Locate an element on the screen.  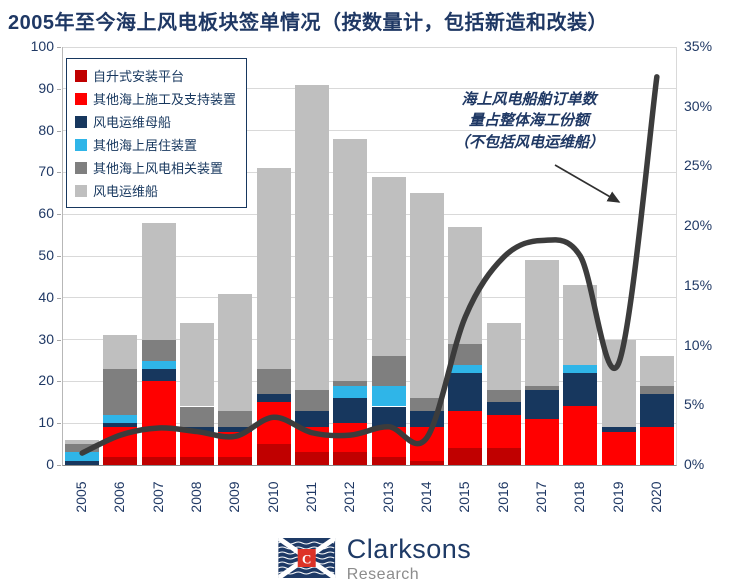
x-axis-label: 2014 is located at coordinates (425, 497).